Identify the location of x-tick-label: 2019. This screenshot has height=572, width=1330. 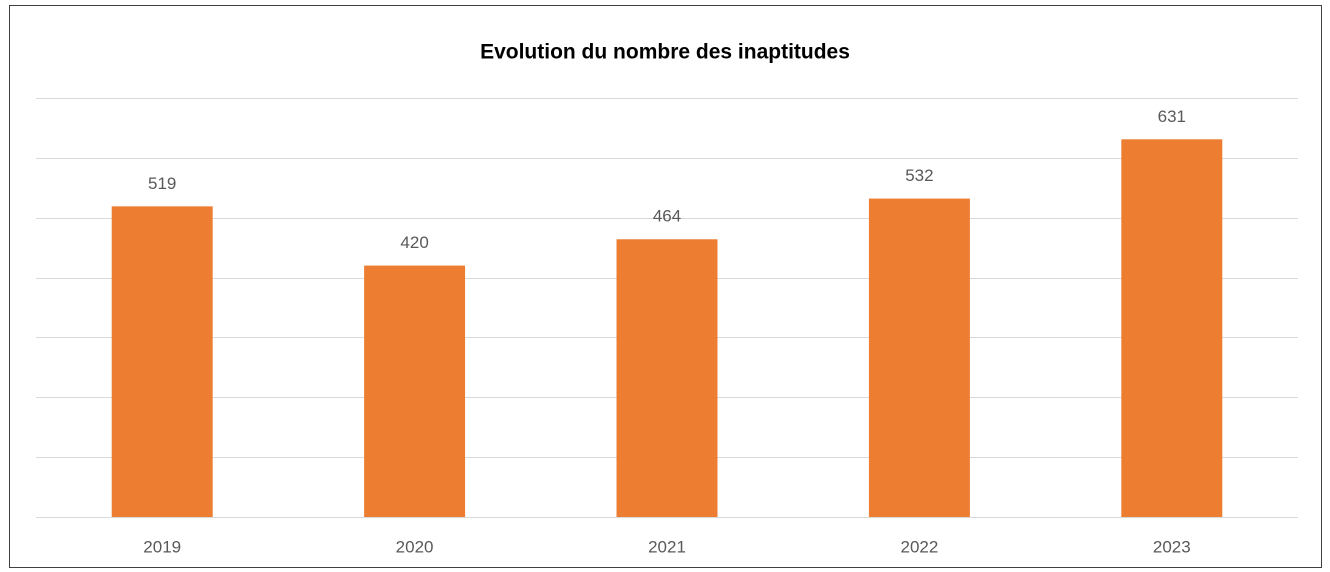
(162, 546).